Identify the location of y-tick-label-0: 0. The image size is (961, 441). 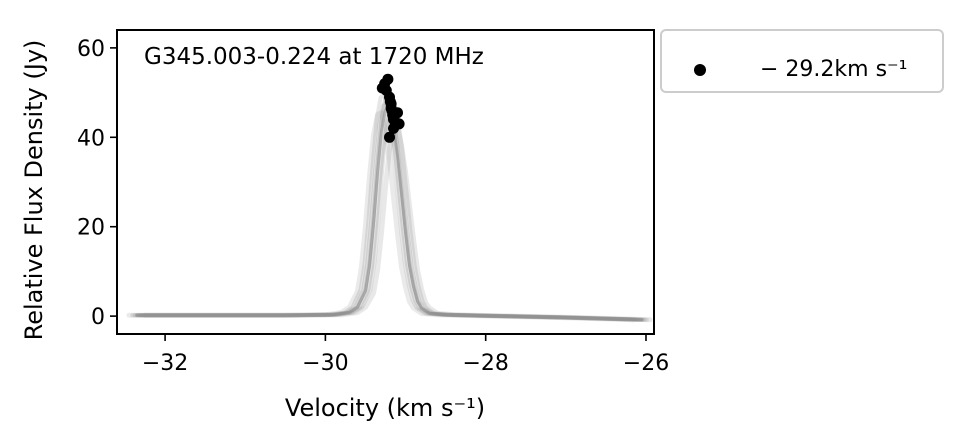
(98, 317).